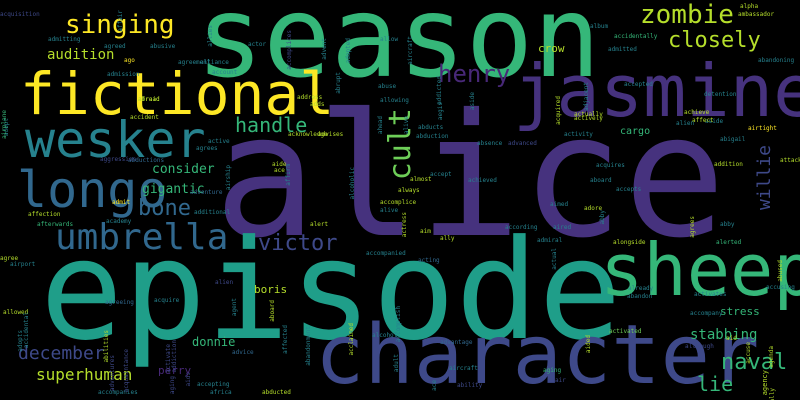  I want to click on word-small: accusing, so click(780, 287).